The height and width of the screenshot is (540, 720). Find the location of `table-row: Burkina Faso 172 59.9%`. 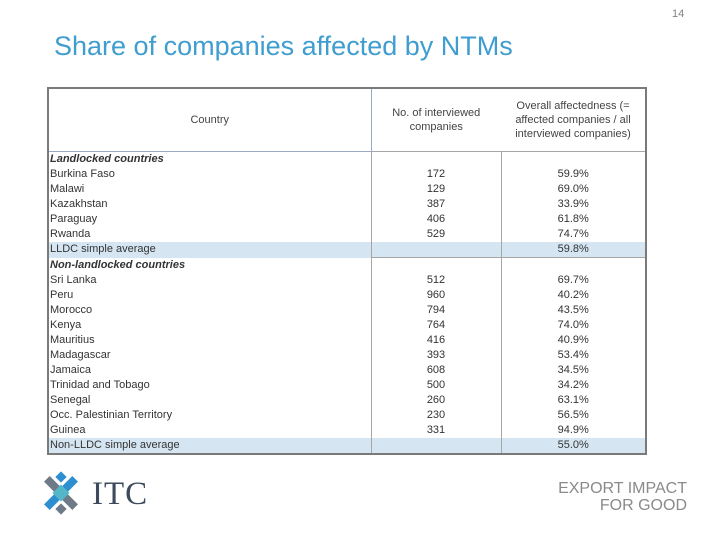

table-row: Burkina Faso 172 59.9% is located at coordinates (347, 174).